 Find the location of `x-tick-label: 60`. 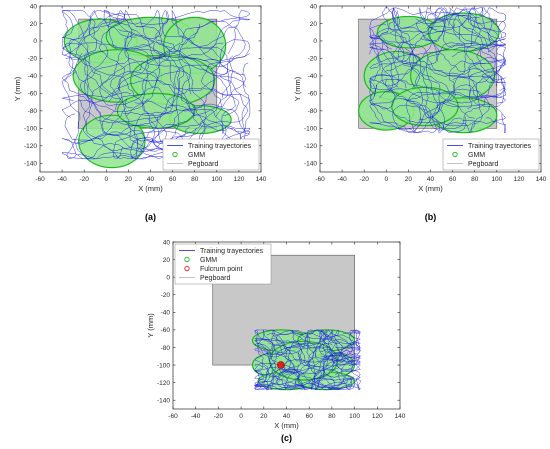

x-tick-label: 60 is located at coordinates (310, 416).